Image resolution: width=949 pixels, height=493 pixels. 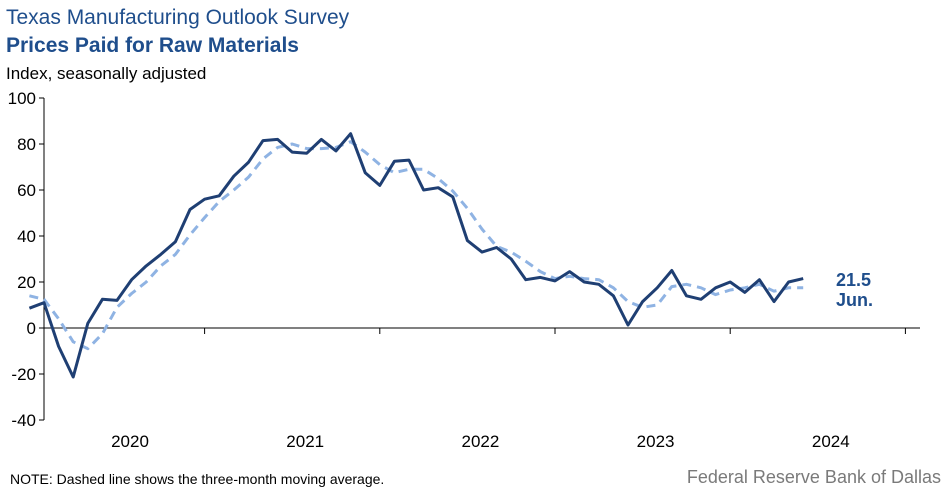 I want to click on y-tick-label: -20, so click(x=23, y=374).